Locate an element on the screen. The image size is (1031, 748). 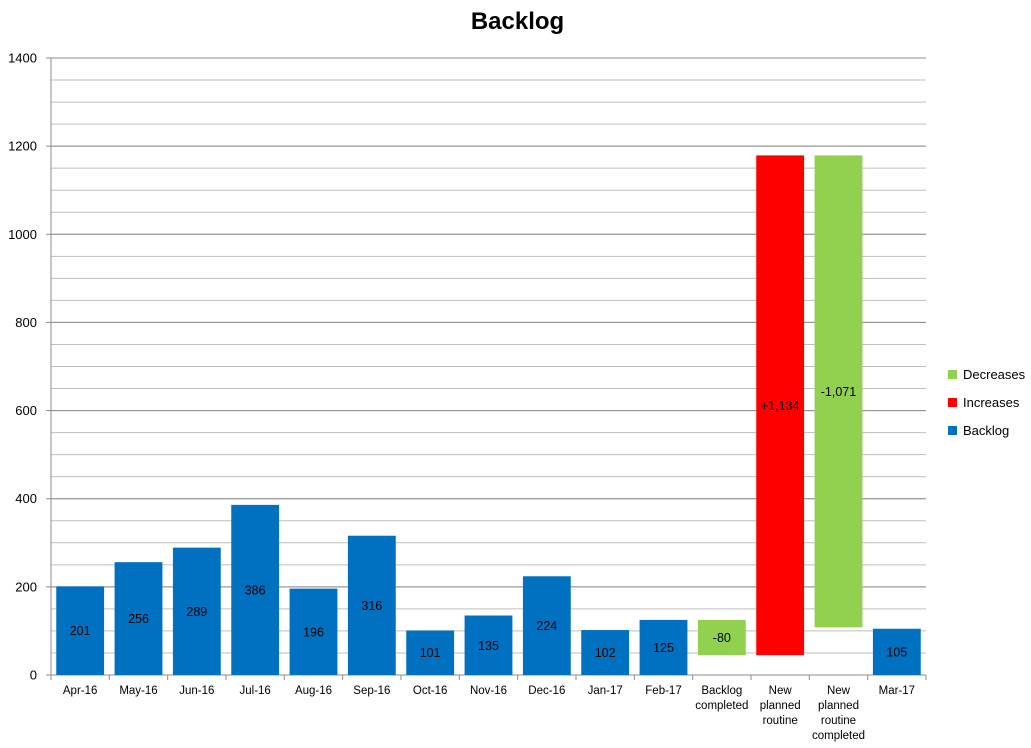
data-label: -1,071 is located at coordinates (838, 392).